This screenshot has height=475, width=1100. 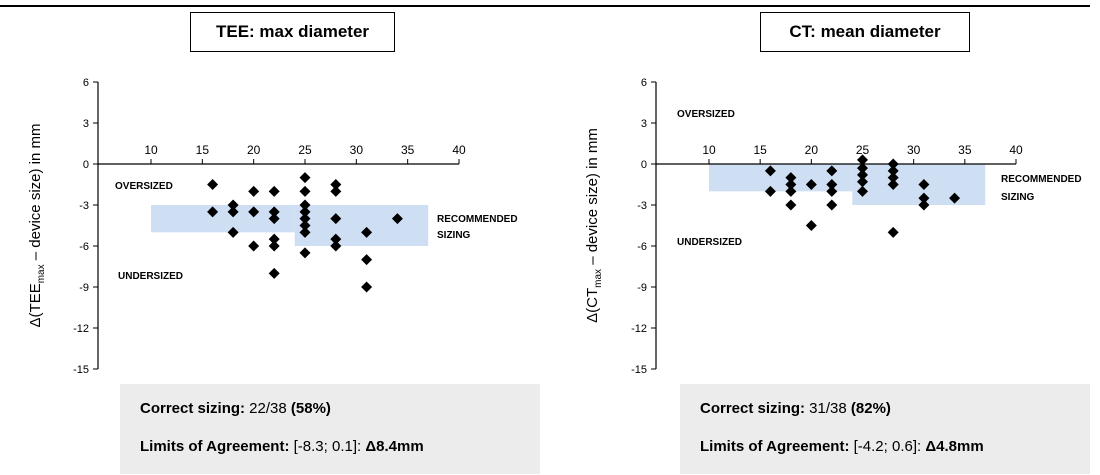 What do you see at coordinates (592, 198) in the screenshot?
I see `y-axis-label-suffix: – device size) in mm` at bounding box center [592, 198].